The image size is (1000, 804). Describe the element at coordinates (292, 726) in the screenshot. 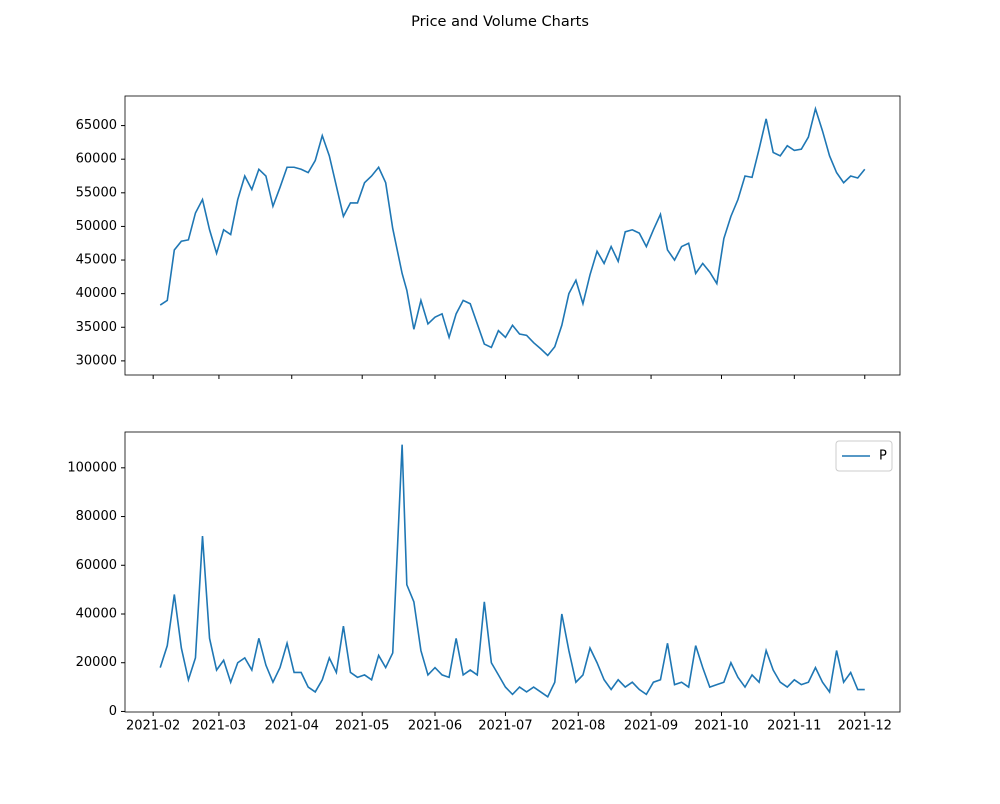

I see `x-tick-label: 2021-04` at that location.